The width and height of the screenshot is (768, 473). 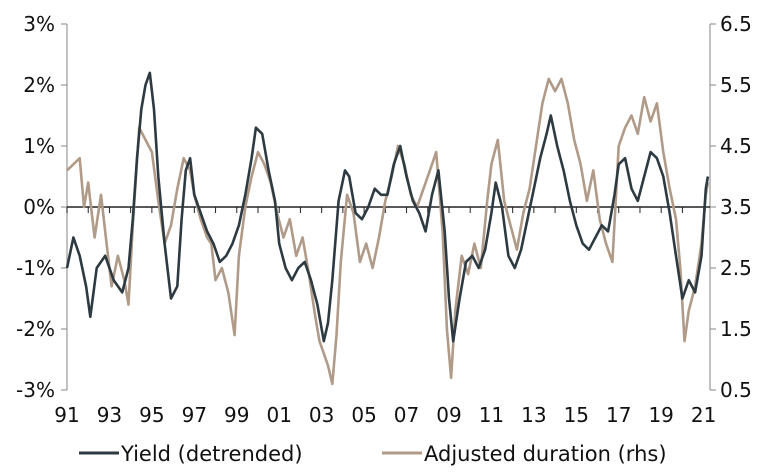 What do you see at coordinates (736, 268) in the screenshot?
I see `right-tick-label: 2.5` at bounding box center [736, 268].